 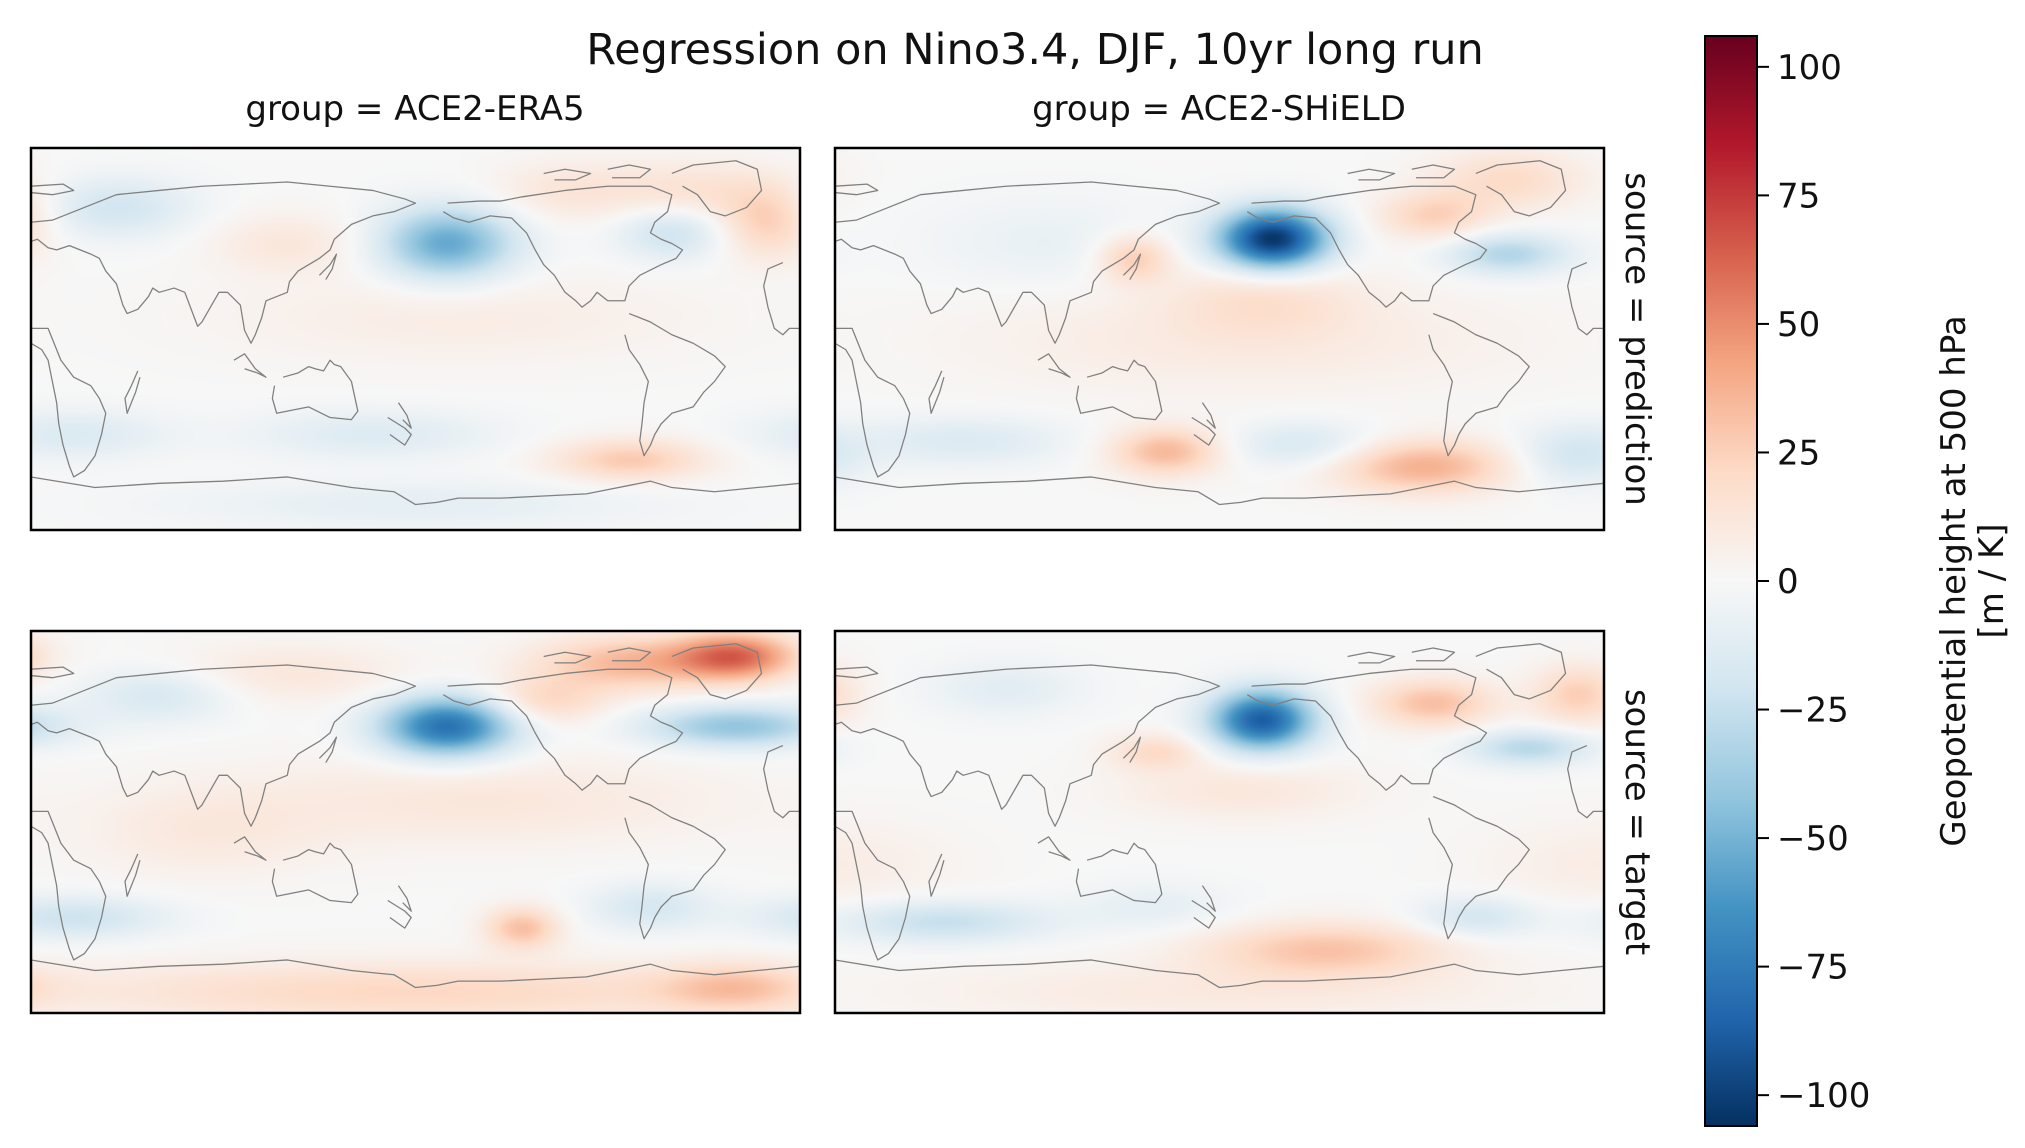 I want to click on panel-era5-prediction, so click(x=415, y=339).